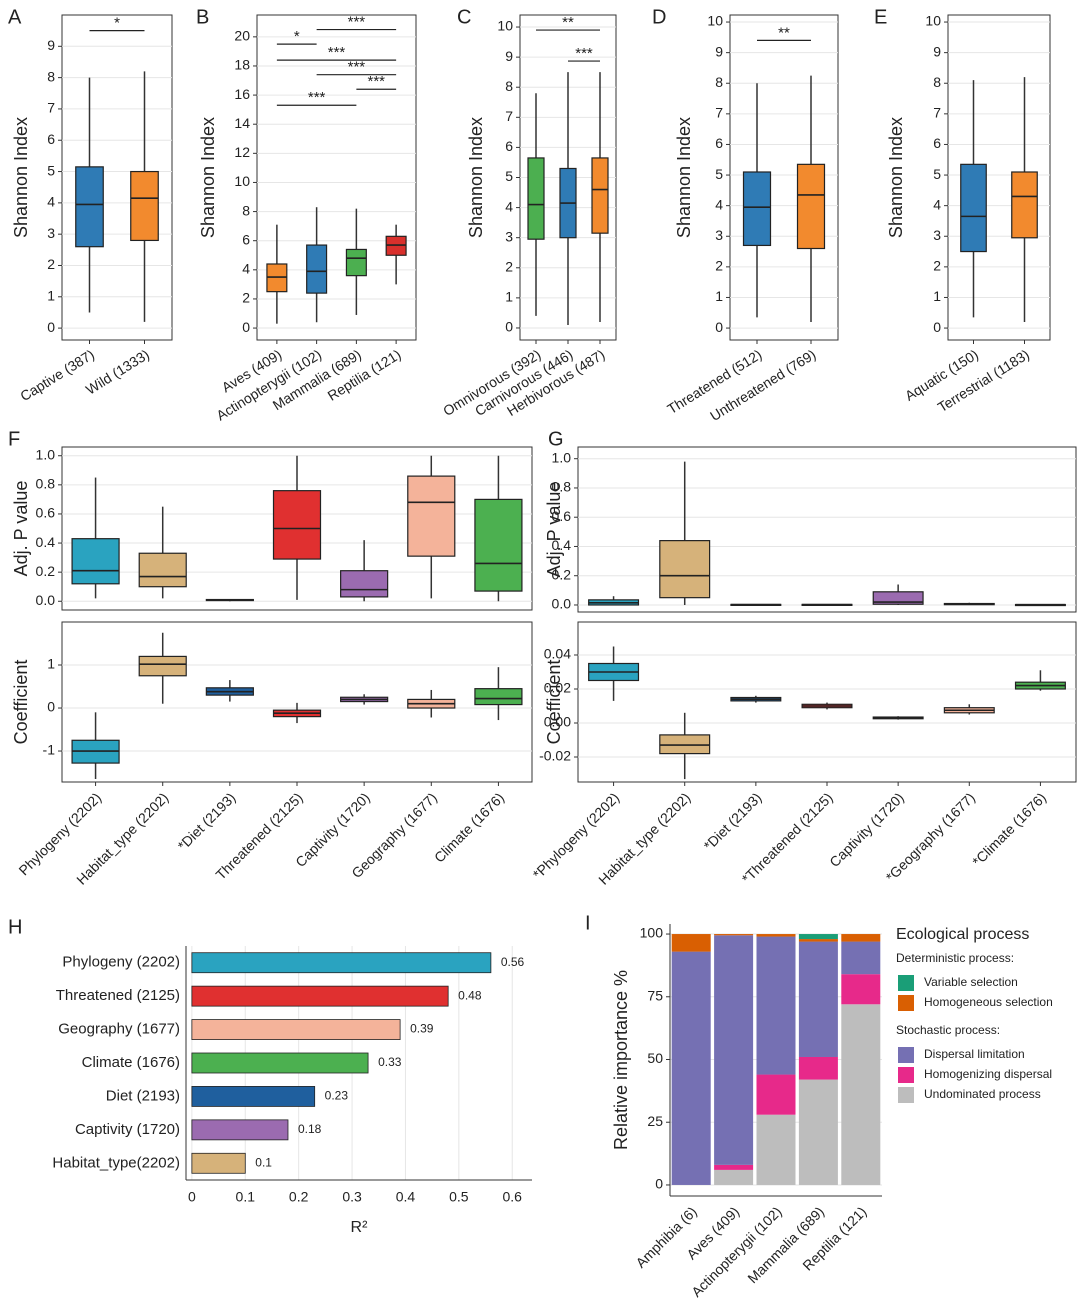  I want to click on panel-label: C, so click(464, 17).